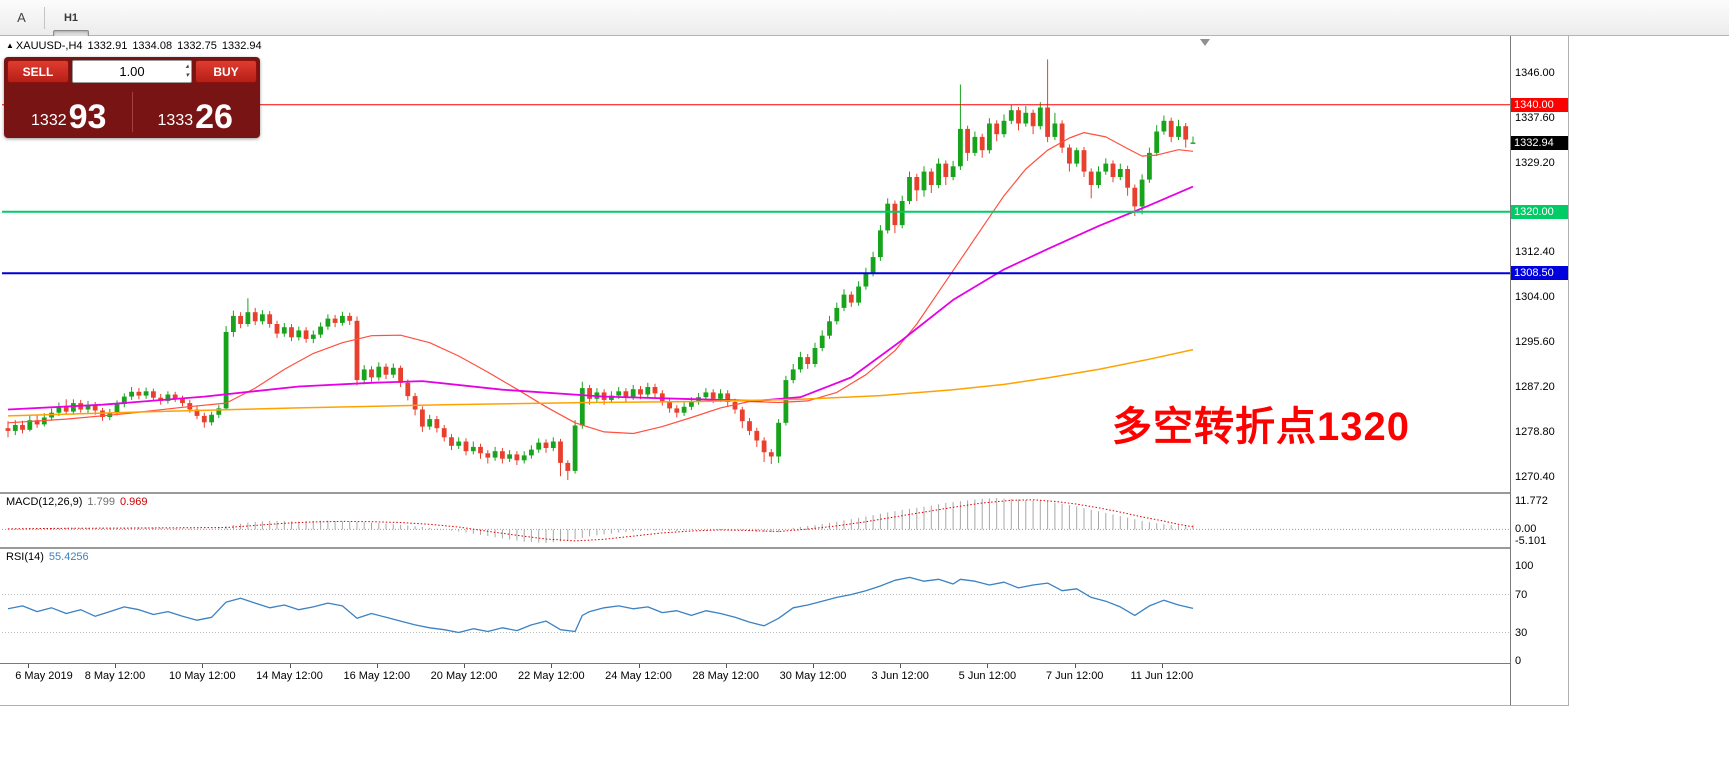  Describe the element at coordinates (44, 17) in the screenshot. I see `toolbar-separator` at that location.